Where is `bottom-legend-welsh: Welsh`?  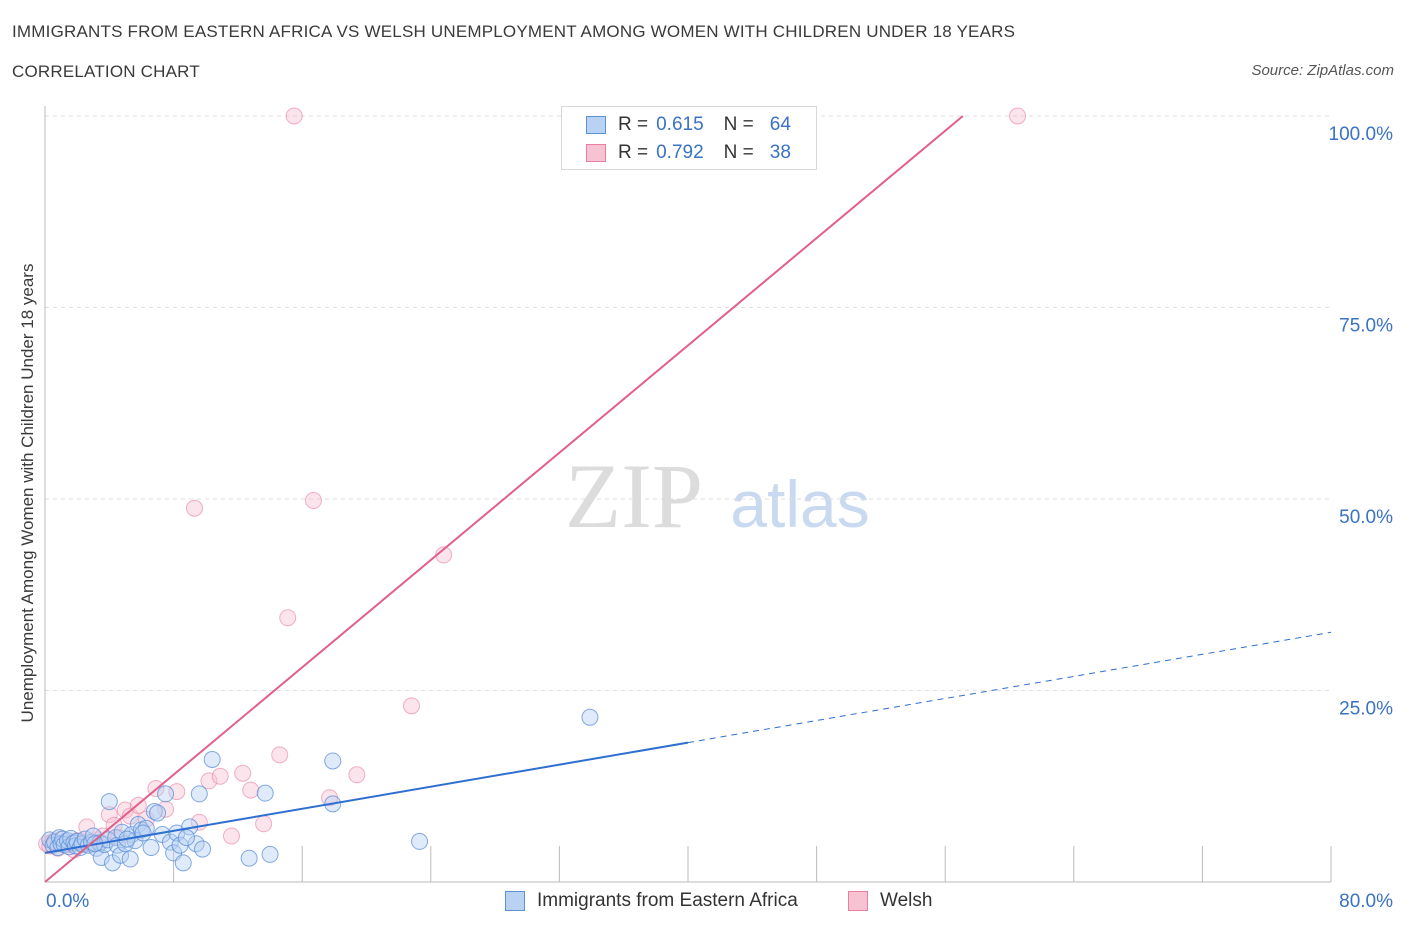 bottom-legend-welsh: Welsh is located at coordinates (890, 901).